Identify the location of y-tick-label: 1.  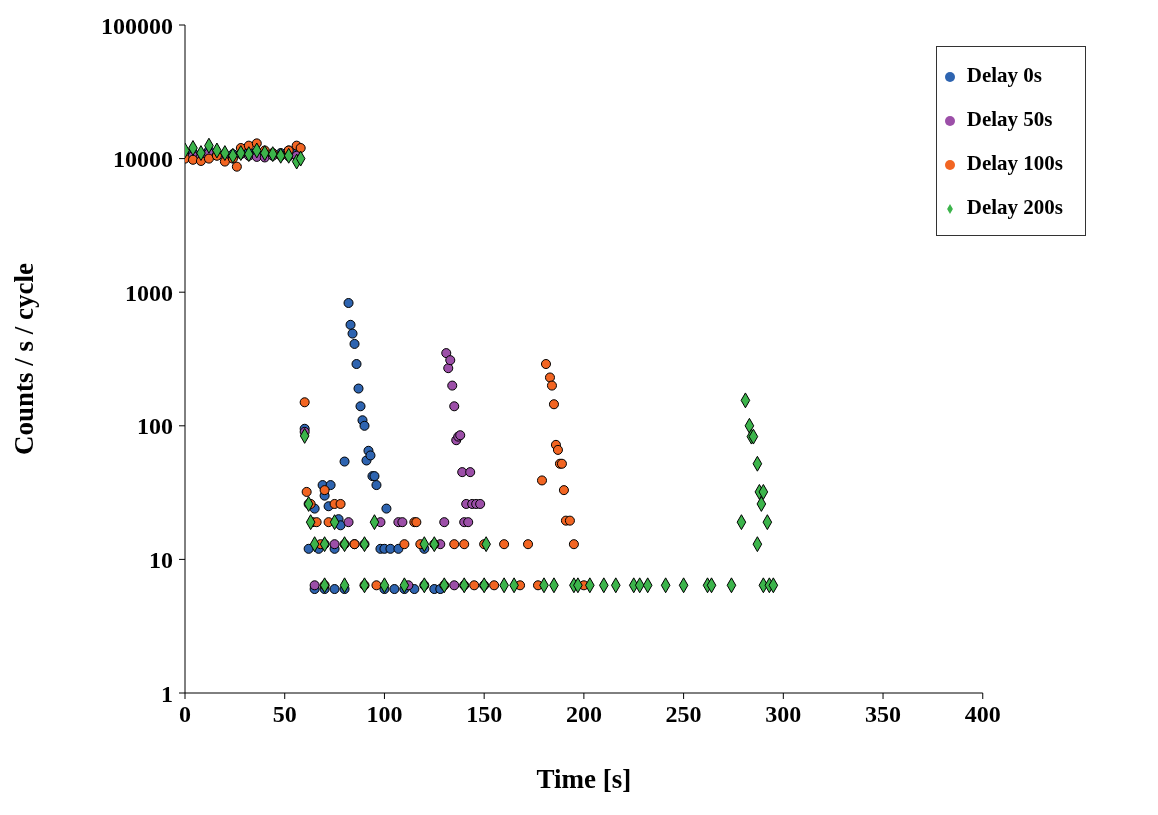
(167, 693).